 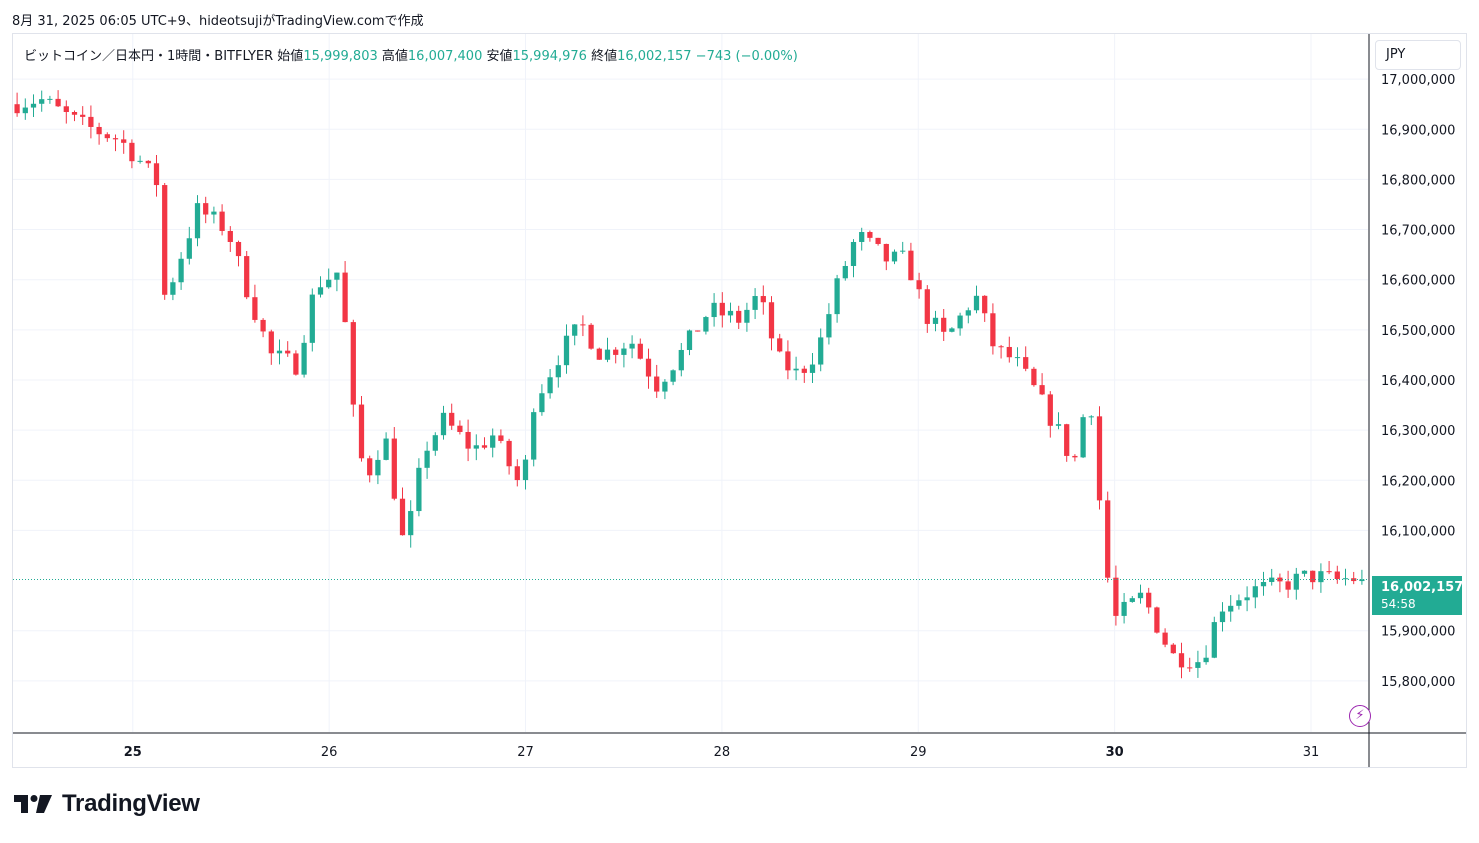 What do you see at coordinates (1360, 716) in the screenshot?
I see `flash-icon: ⚡` at bounding box center [1360, 716].